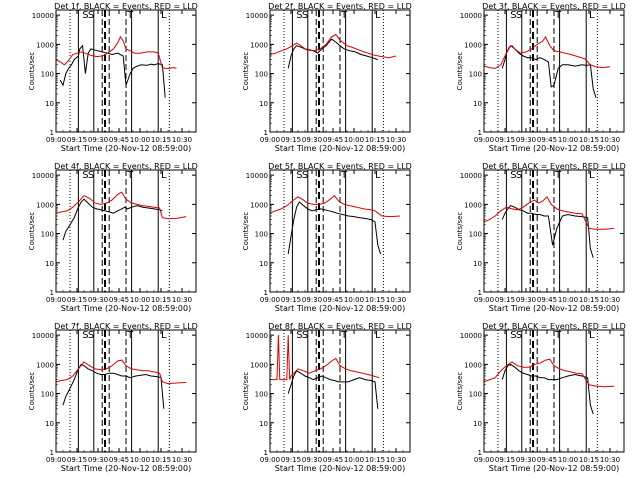 The image size is (640, 480). I want to click on panel-title: Det 8f, BLACK = Events, RED = LLD, so click(340, 326).